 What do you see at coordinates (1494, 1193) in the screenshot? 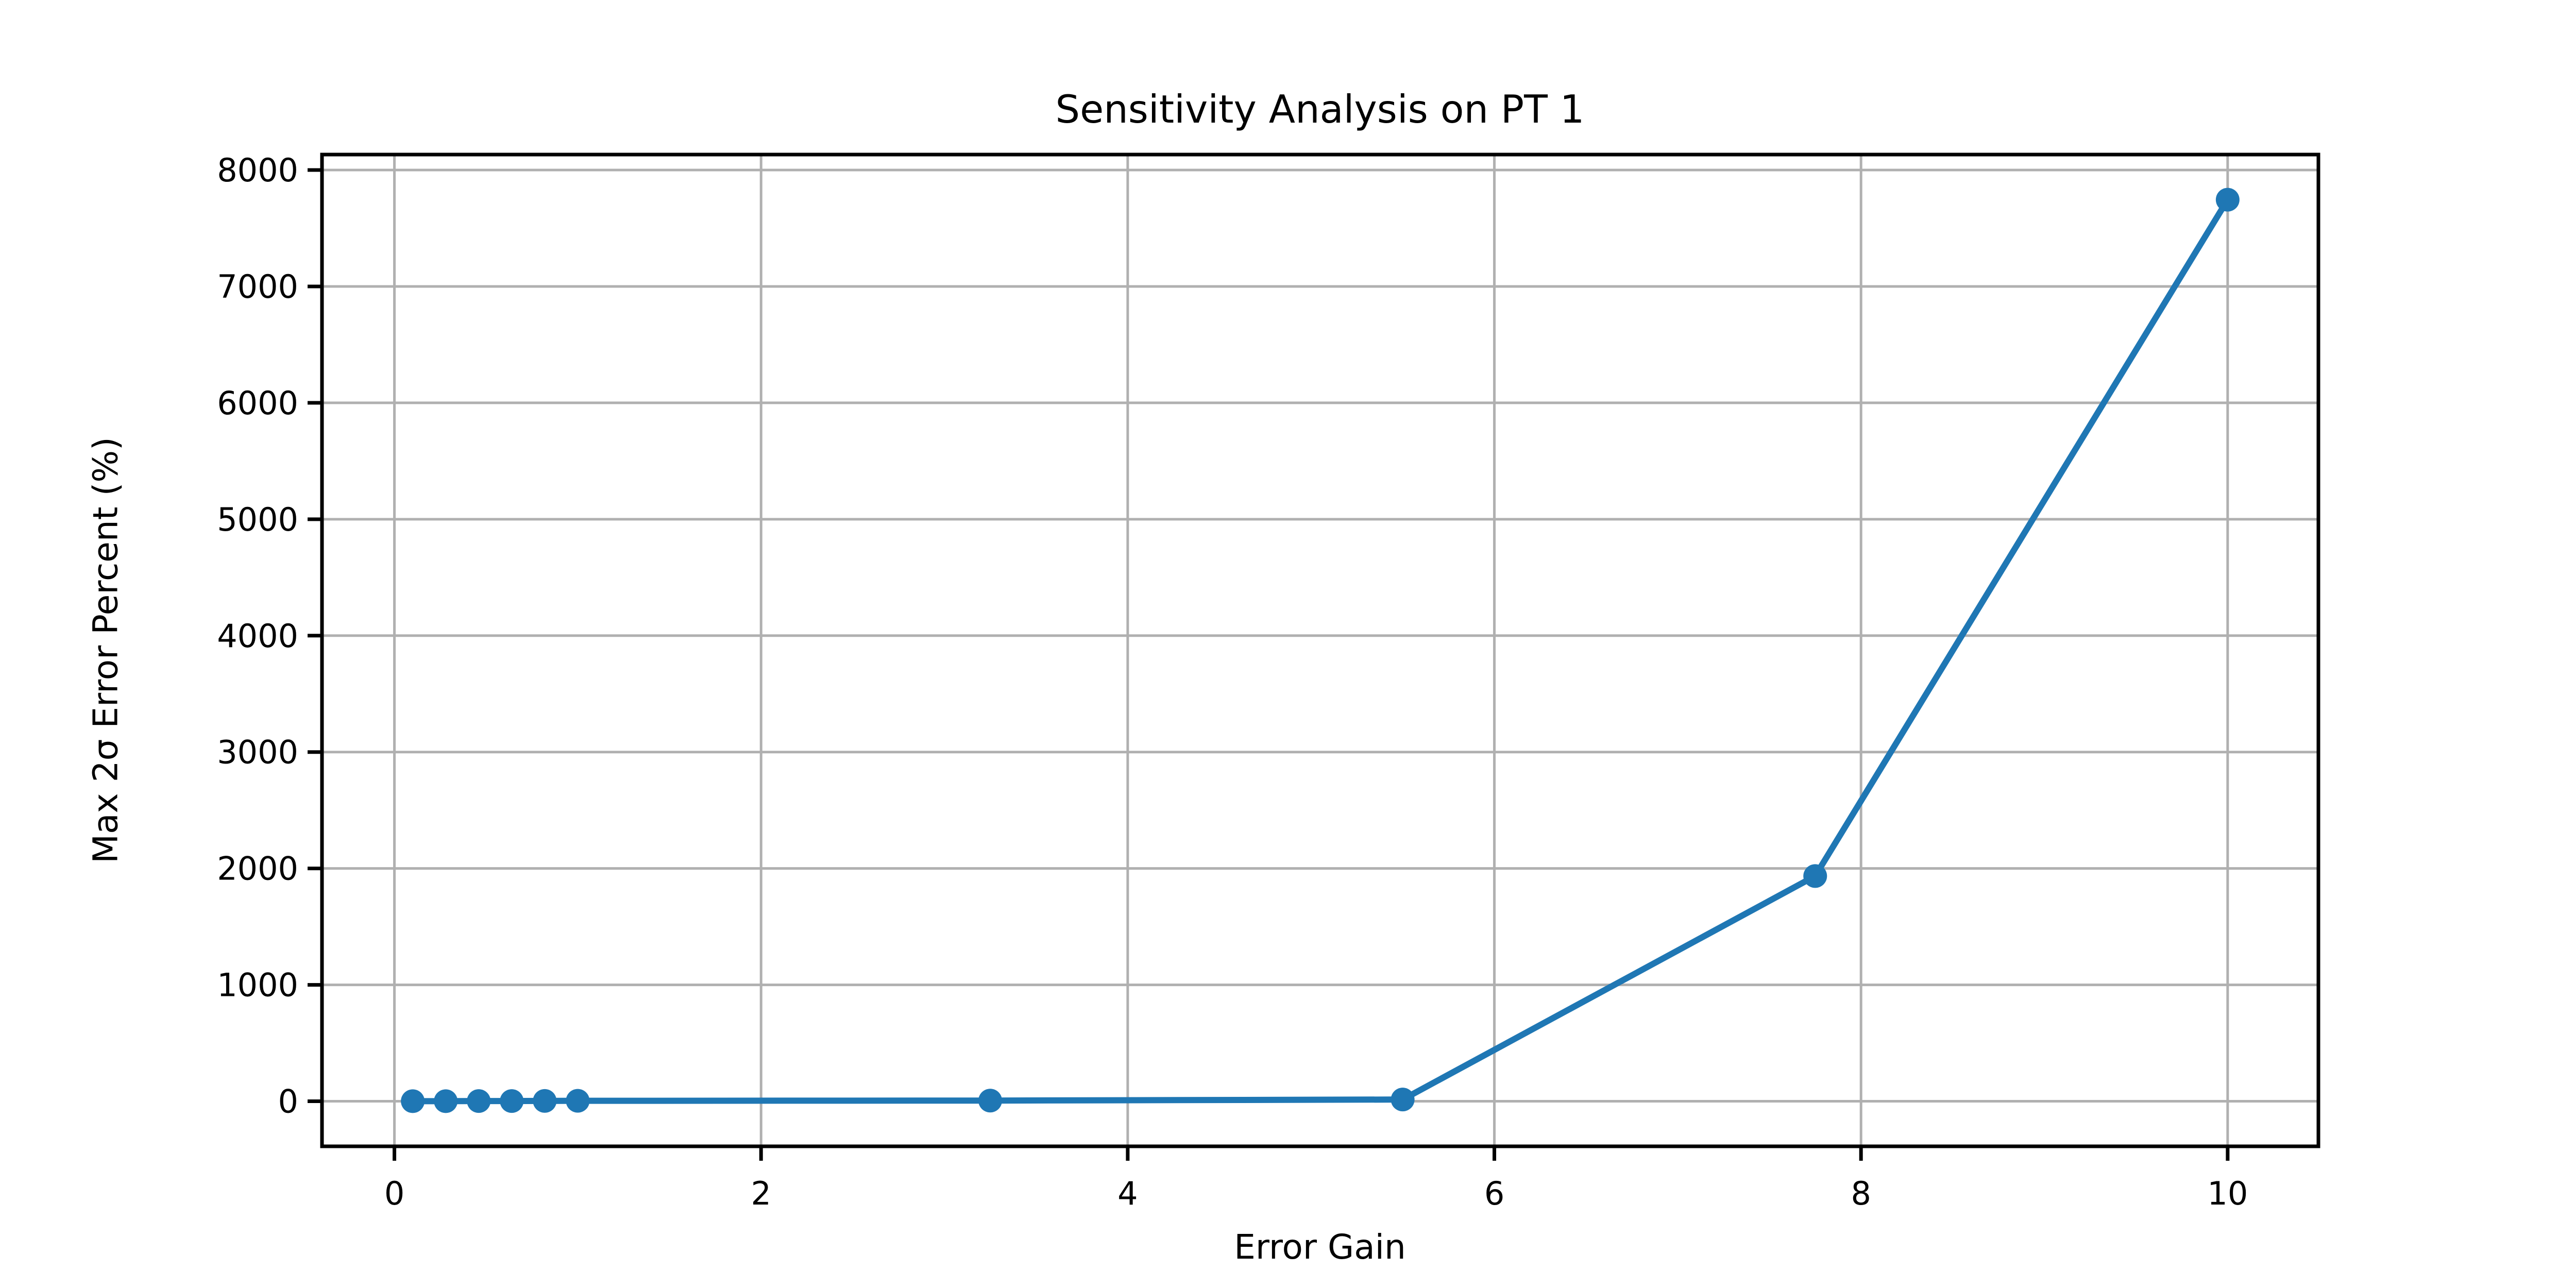
I see `x-tick-label: 6` at bounding box center [1494, 1193].